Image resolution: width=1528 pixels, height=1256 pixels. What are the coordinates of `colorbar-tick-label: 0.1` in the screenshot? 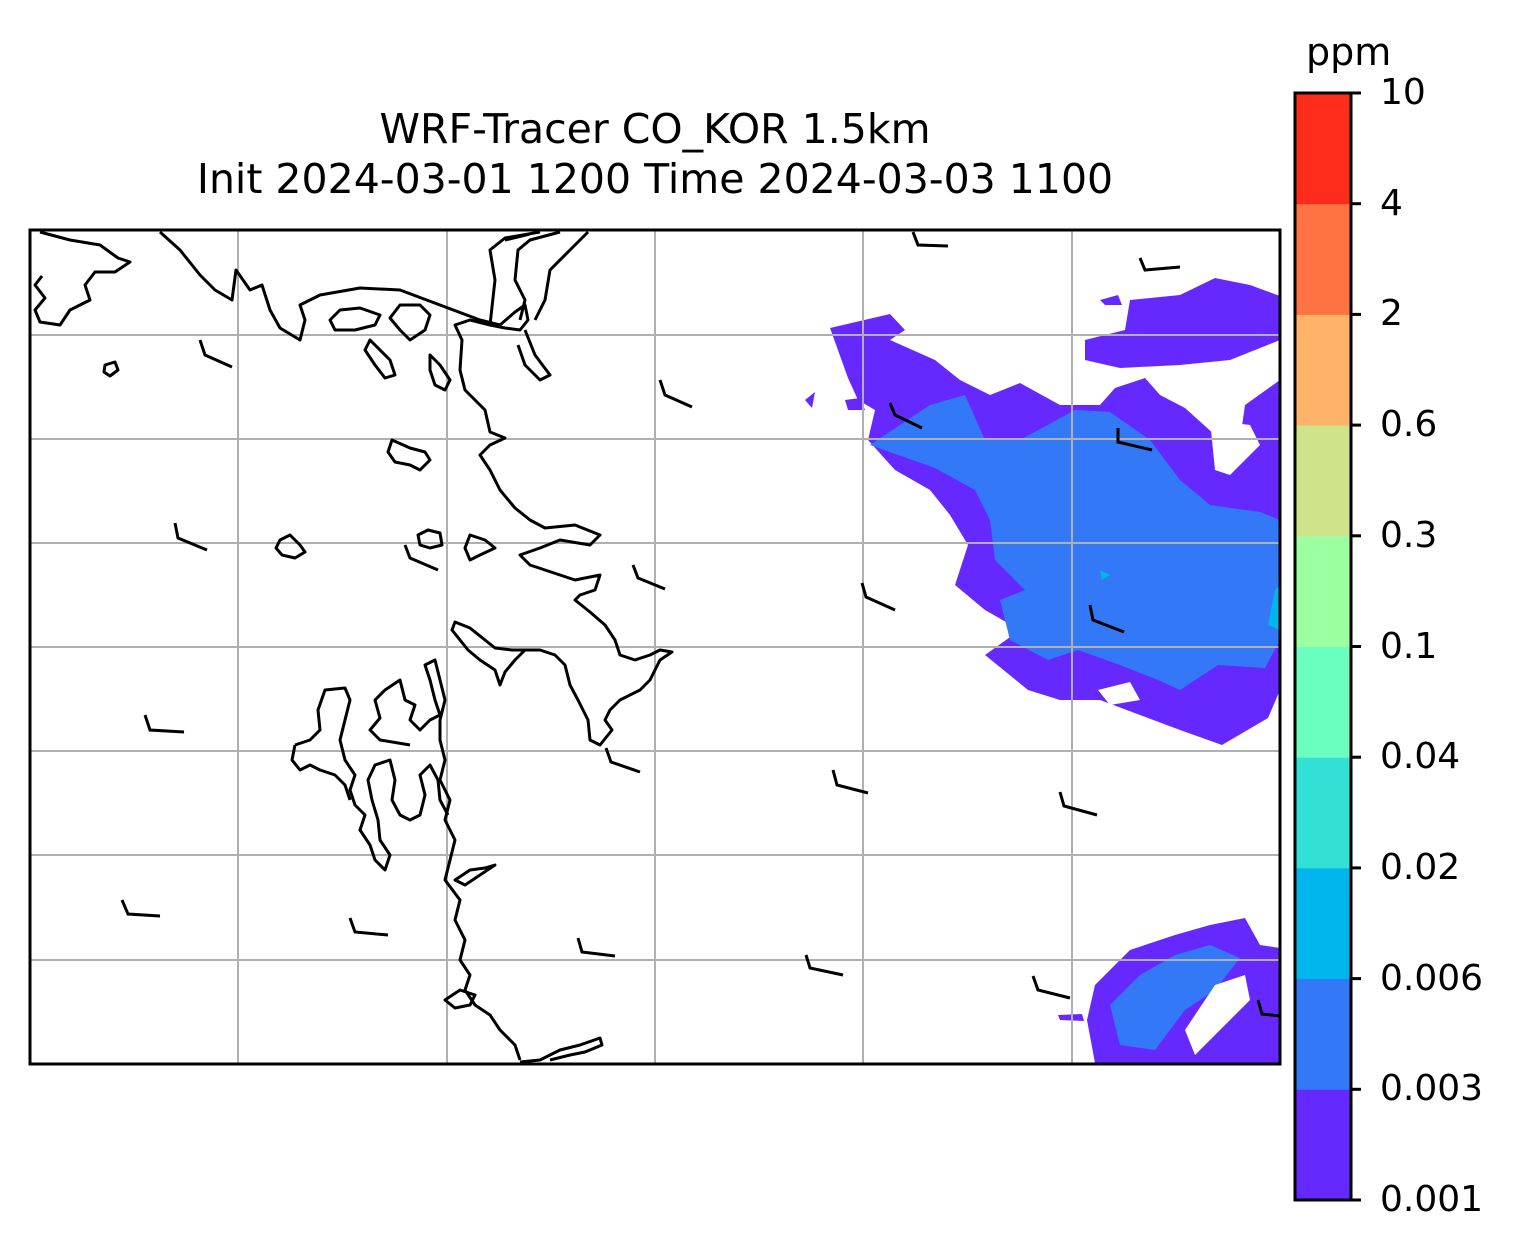 It's located at (1409, 646).